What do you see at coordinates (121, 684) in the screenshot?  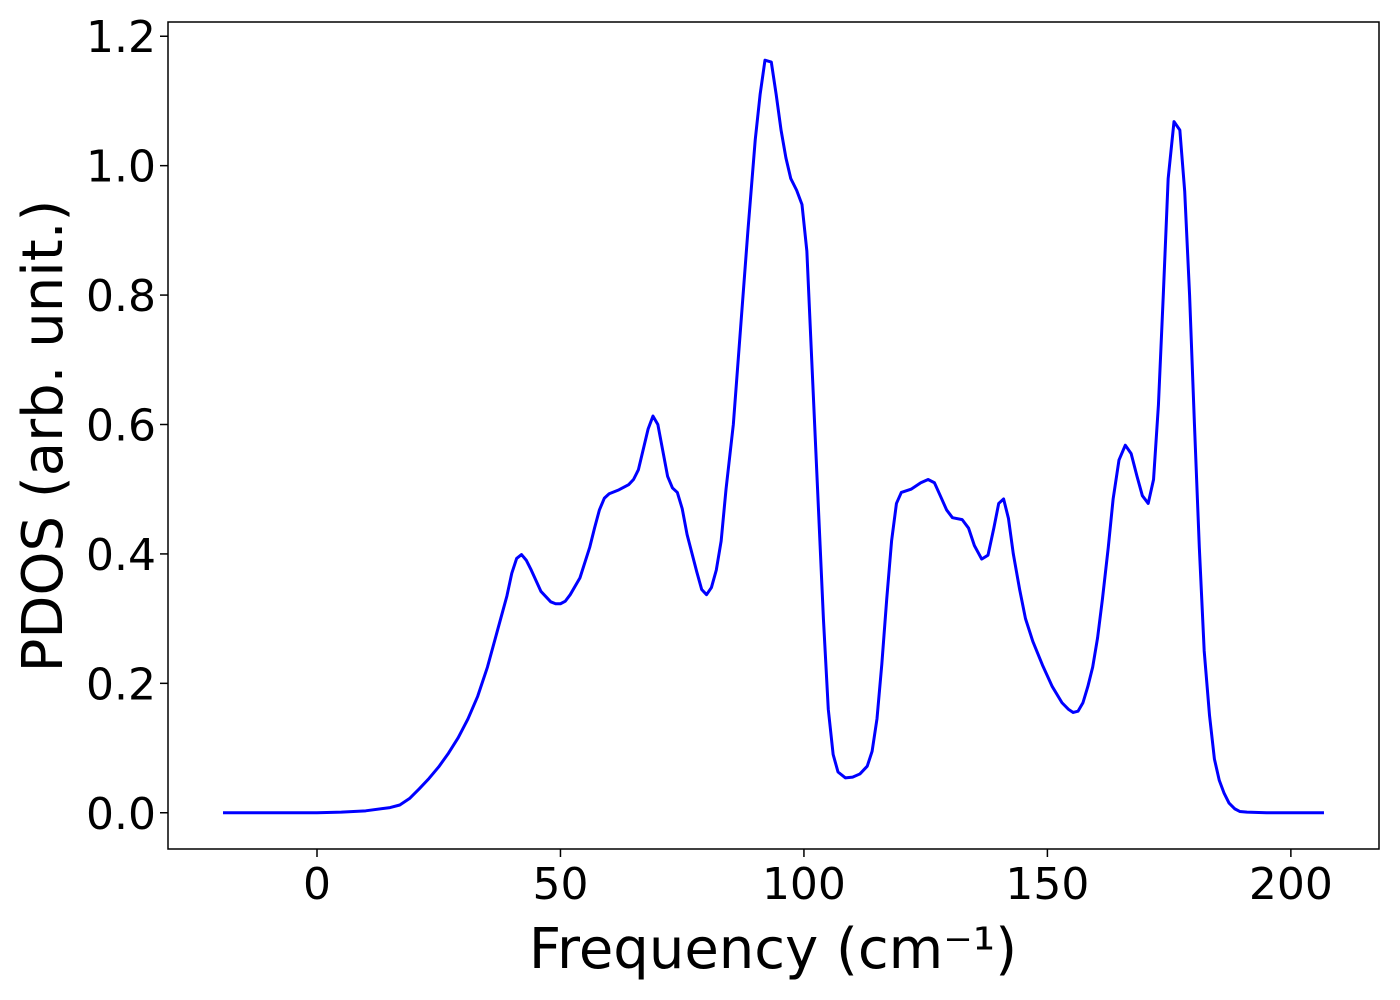 I see `y-tick-label: 0.2` at bounding box center [121, 684].